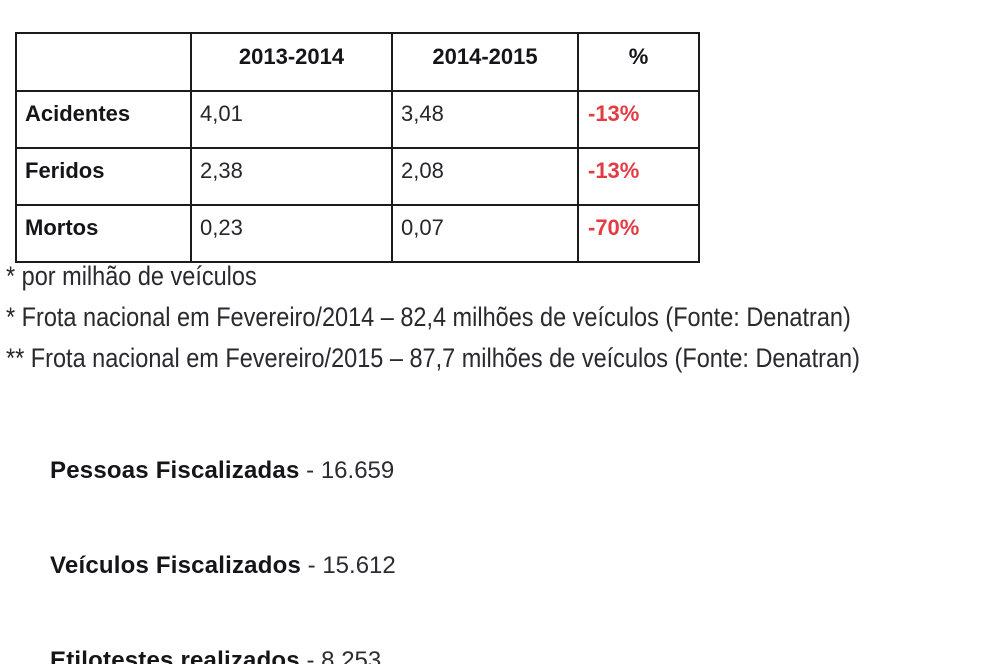 This screenshot has height=664, width=1000. I want to click on stat-value: 8.253, so click(351, 655).